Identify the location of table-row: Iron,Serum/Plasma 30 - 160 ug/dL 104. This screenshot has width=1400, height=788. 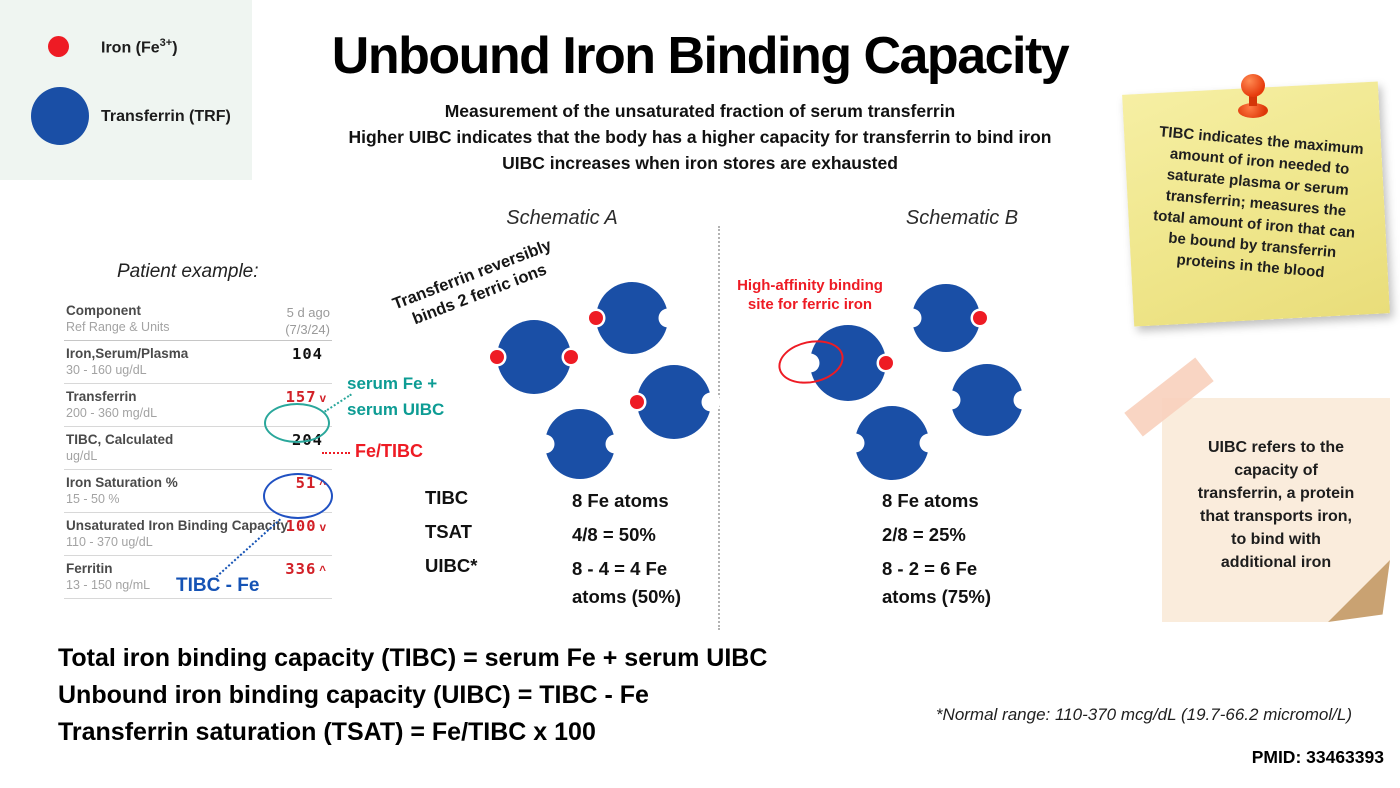
(198, 362).